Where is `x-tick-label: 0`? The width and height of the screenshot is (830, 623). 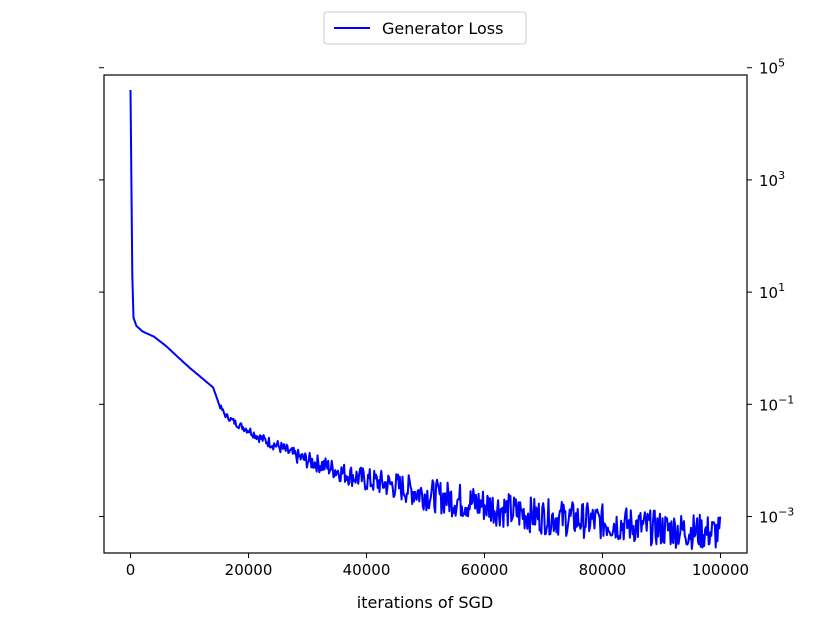
x-tick-label: 0 is located at coordinates (131, 570).